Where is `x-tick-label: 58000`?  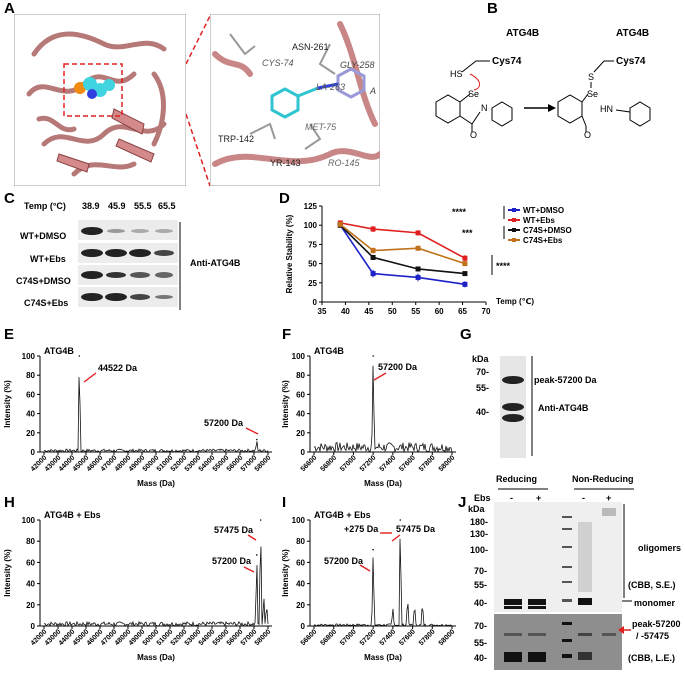 x-tick-label: 58000 is located at coordinates (447, 463).